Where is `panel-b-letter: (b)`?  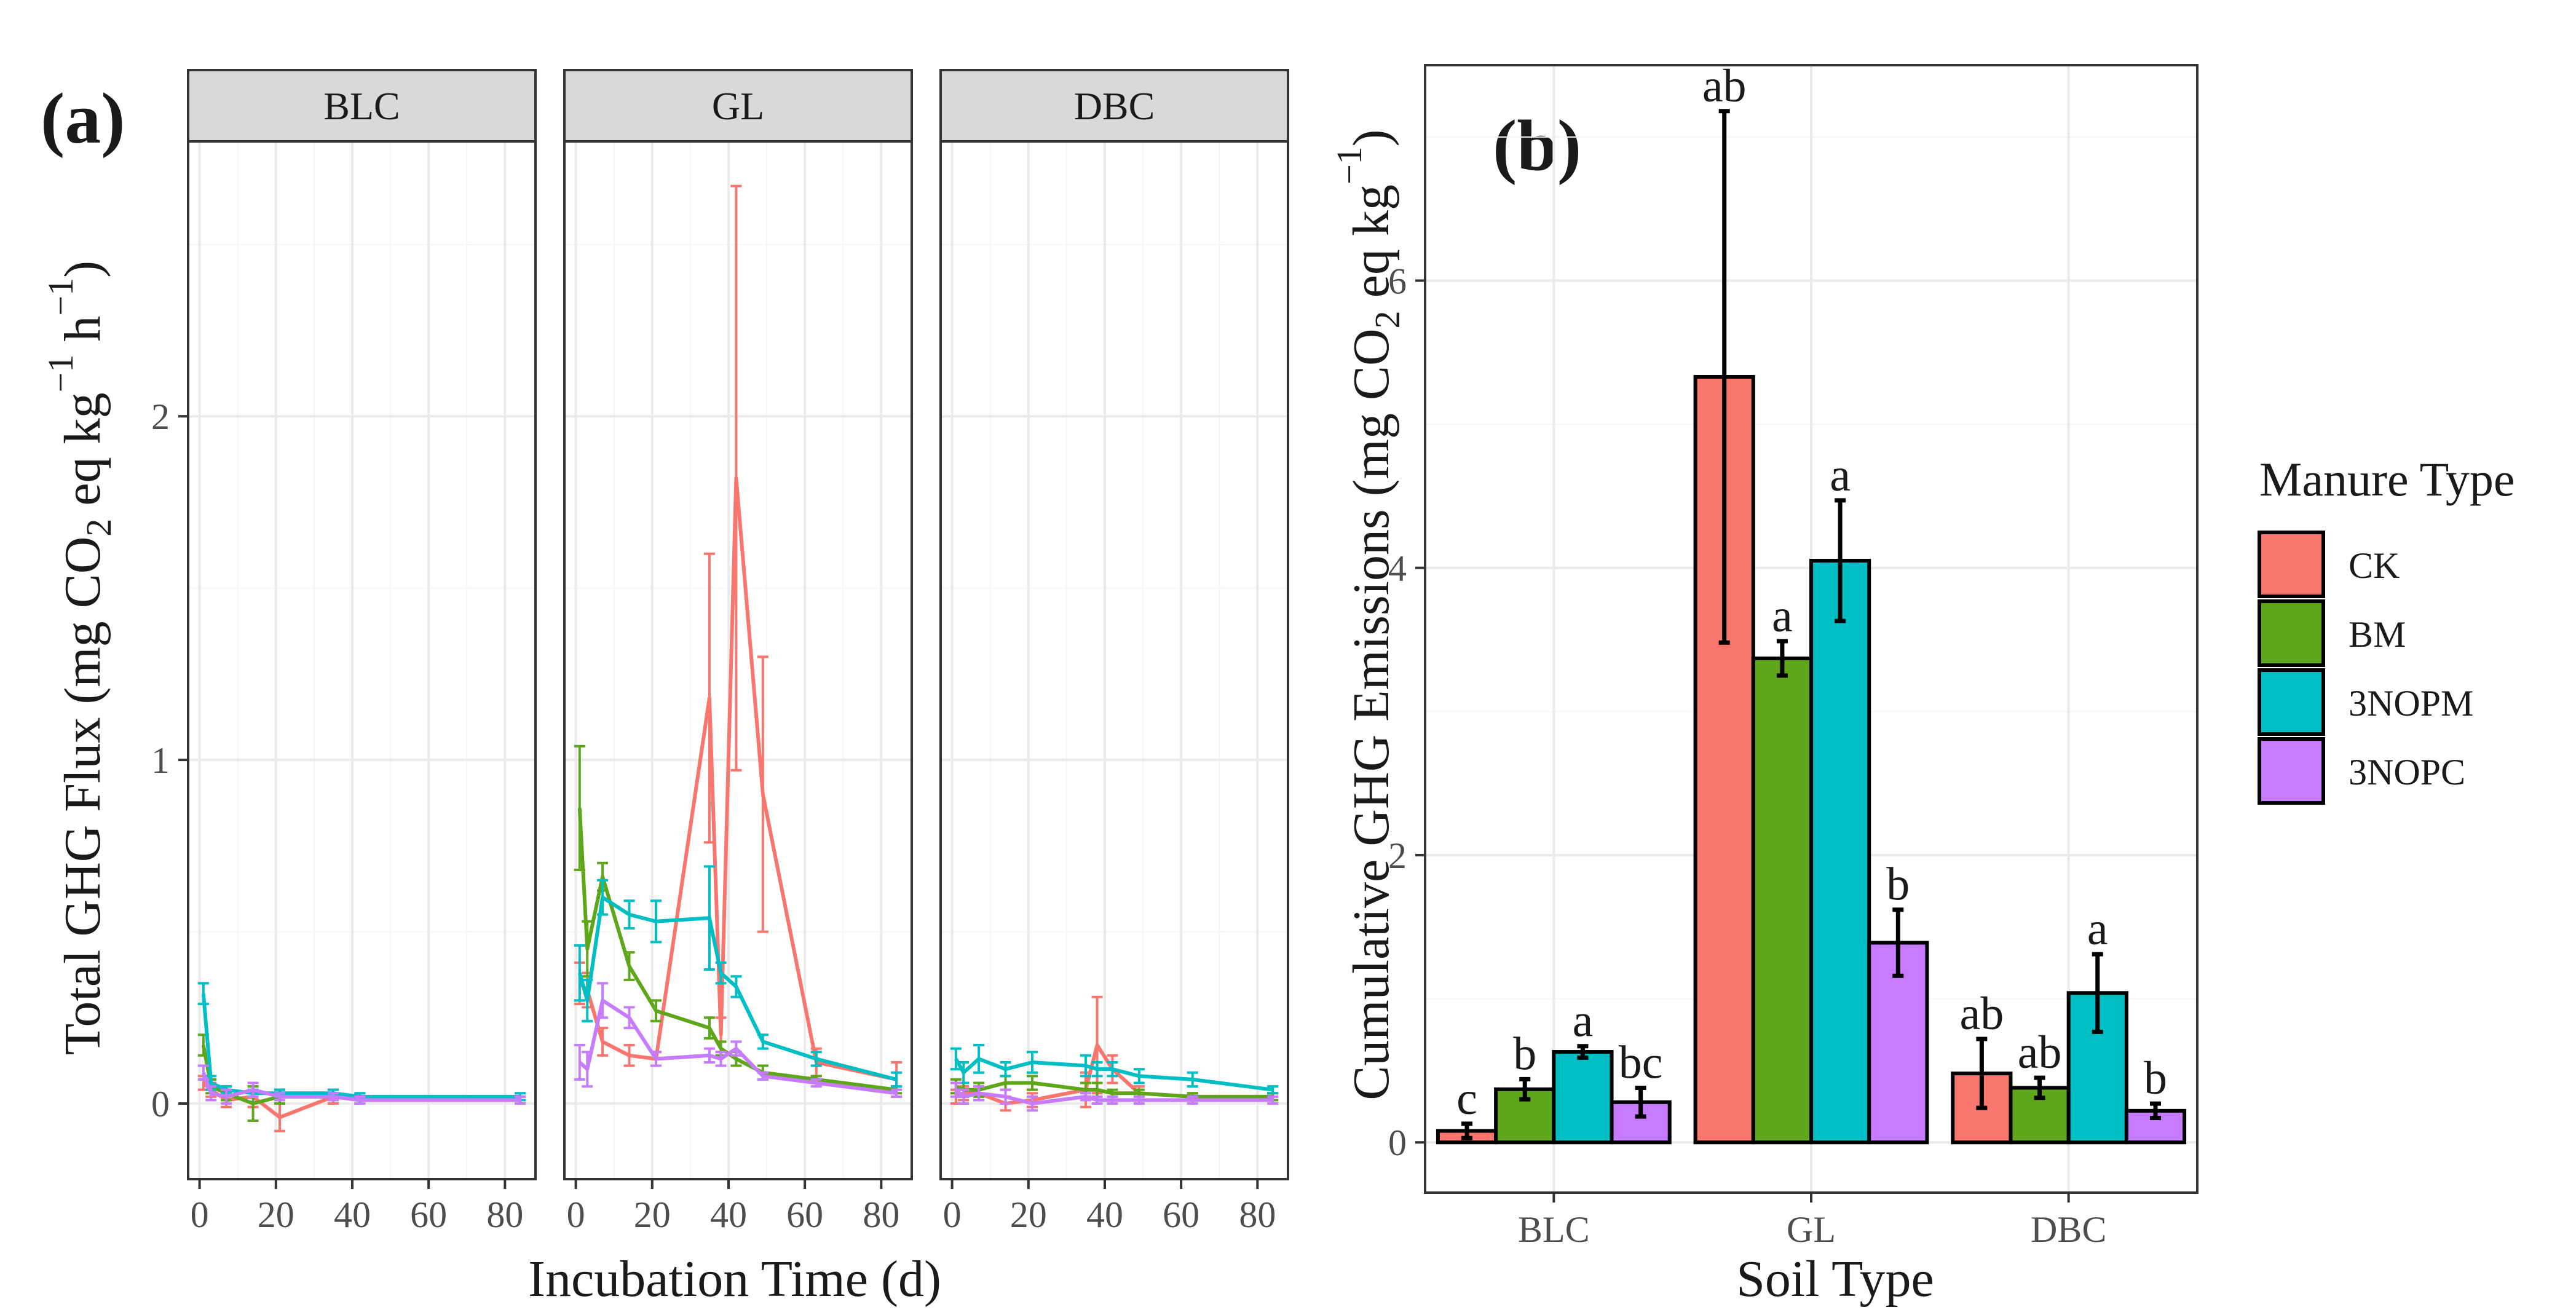
panel-b-letter: (b) is located at coordinates (1537, 146).